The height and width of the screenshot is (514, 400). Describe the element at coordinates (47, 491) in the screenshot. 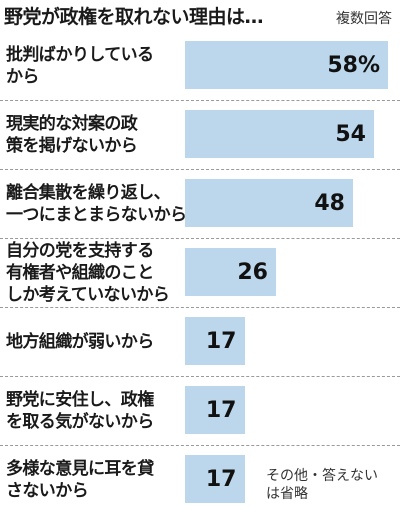

I see `category-label-line: さないから` at that location.